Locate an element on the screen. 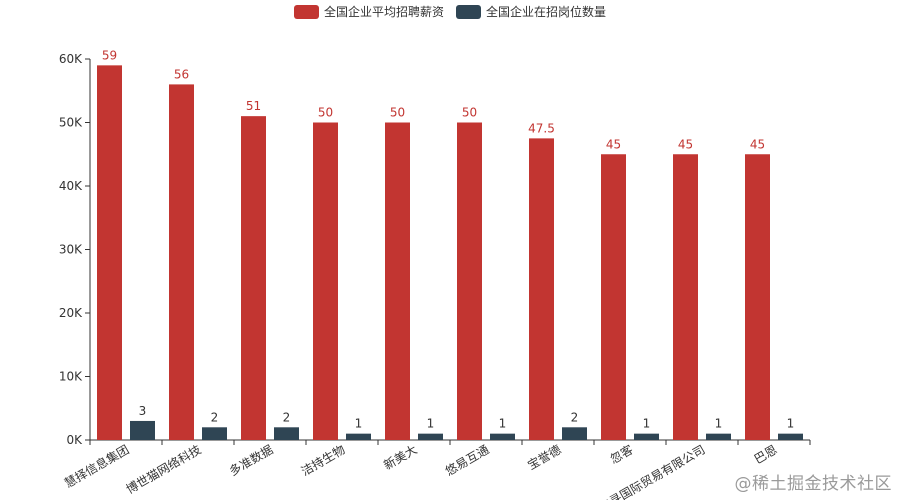  data-label-salary: 56 is located at coordinates (181, 74).